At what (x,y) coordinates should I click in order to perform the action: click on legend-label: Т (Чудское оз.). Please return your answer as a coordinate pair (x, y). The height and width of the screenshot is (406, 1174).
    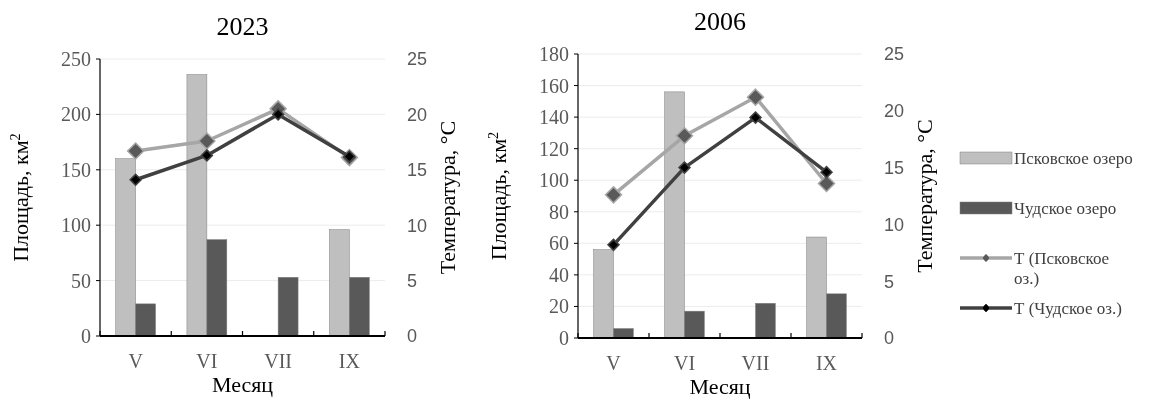
    Looking at the image, I should click on (1068, 308).